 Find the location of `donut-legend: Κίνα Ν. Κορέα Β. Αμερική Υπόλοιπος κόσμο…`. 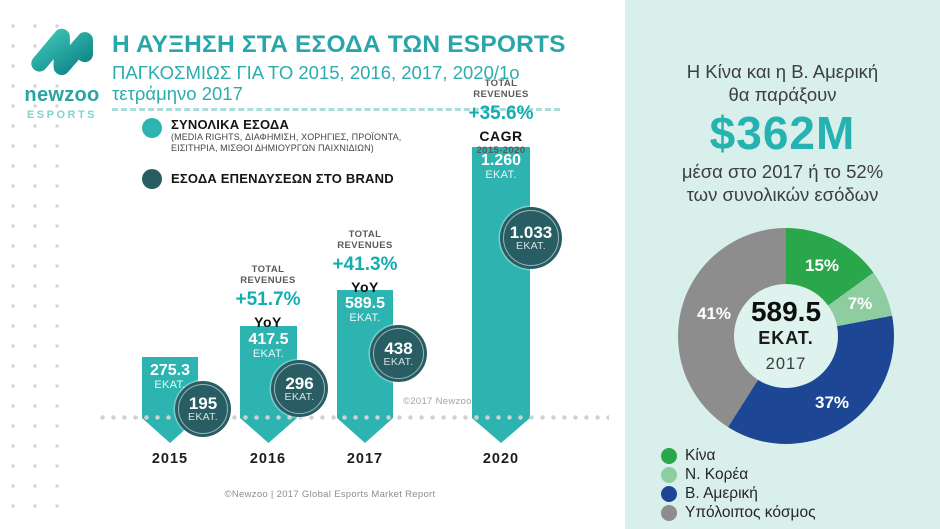

donut-legend: Κίνα Ν. Κορέα Β. Αμερική Υπόλοιπος κόσμο… is located at coordinates (738, 484).